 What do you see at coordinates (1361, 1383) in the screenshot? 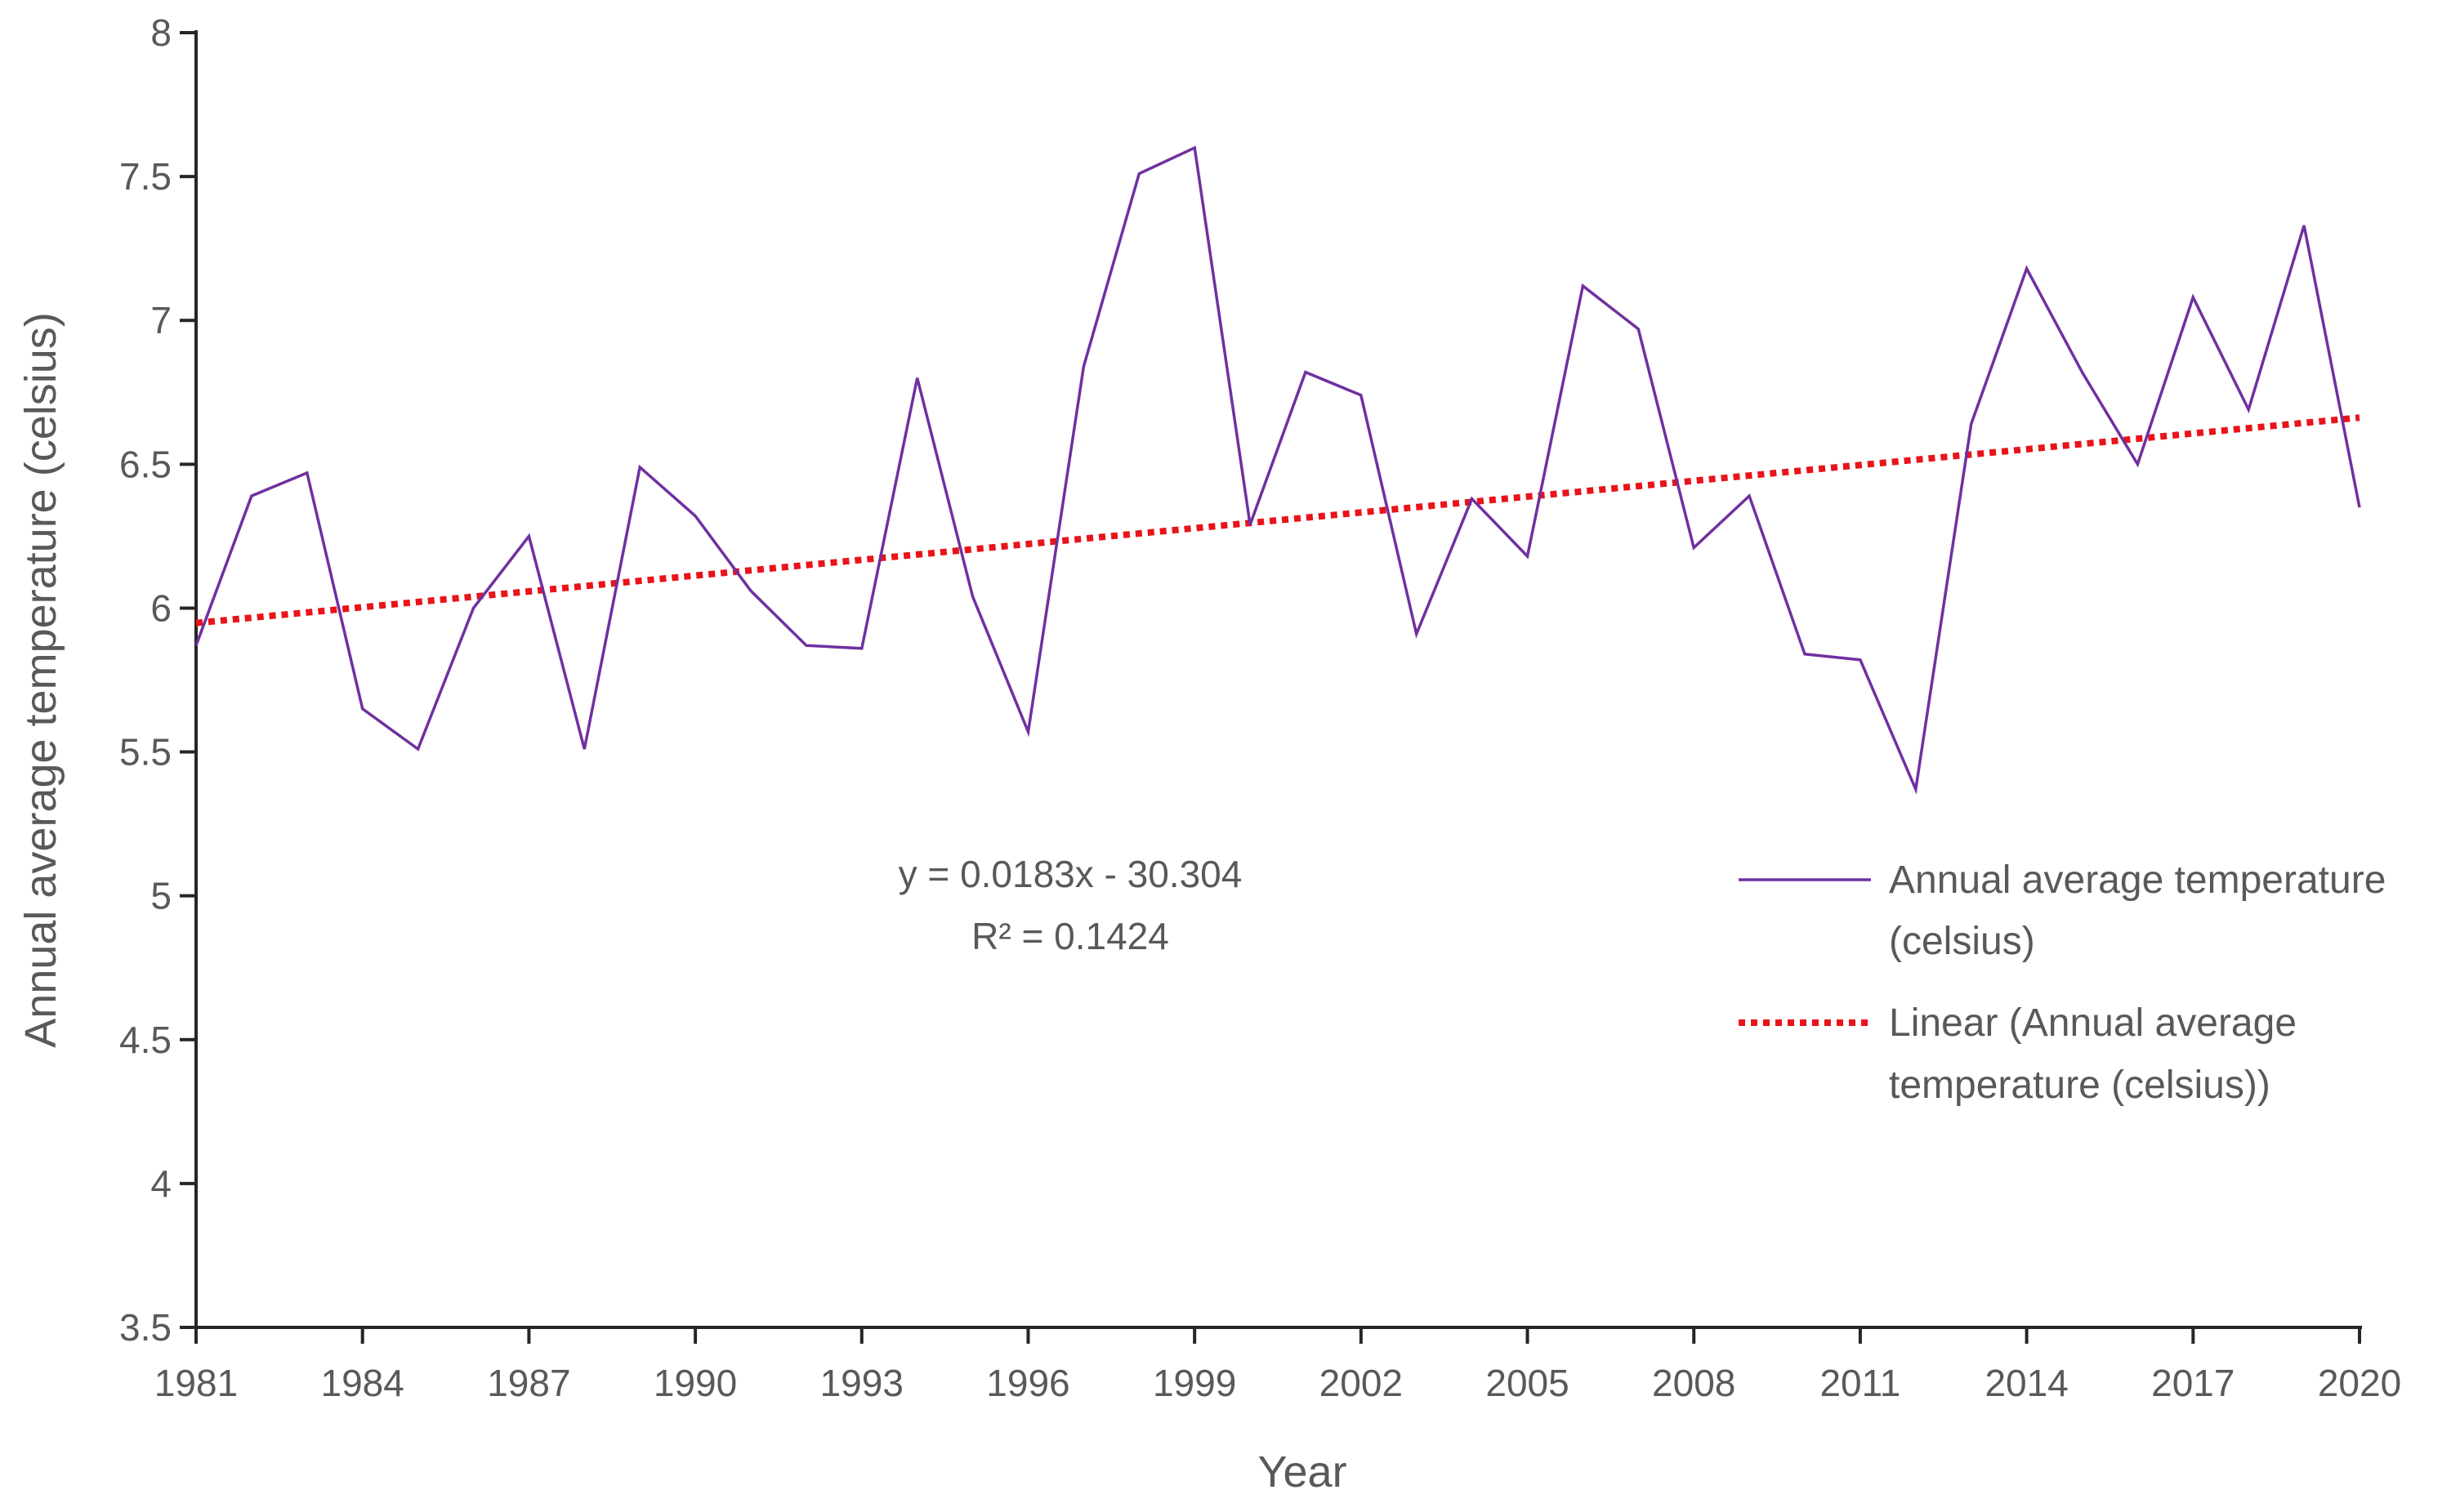
I see `x-tick-label: 2002` at bounding box center [1361, 1383].